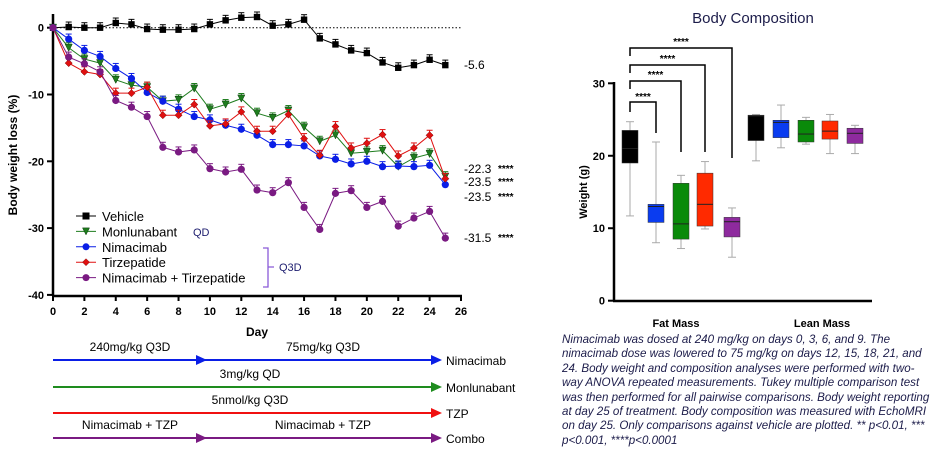  Describe the element at coordinates (599, 157) in the screenshot. I see `y-tick-label: 20` at that location.